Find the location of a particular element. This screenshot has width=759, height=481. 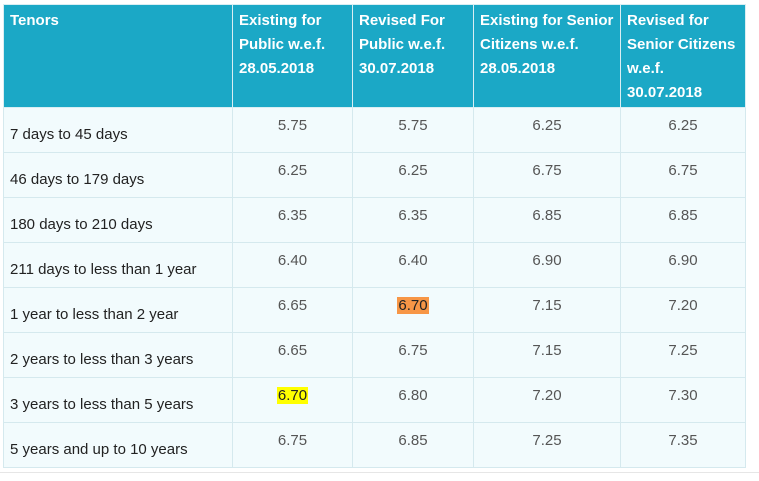

rate-cell-existing-public: 6.25 is located at coordinates (292, 175).